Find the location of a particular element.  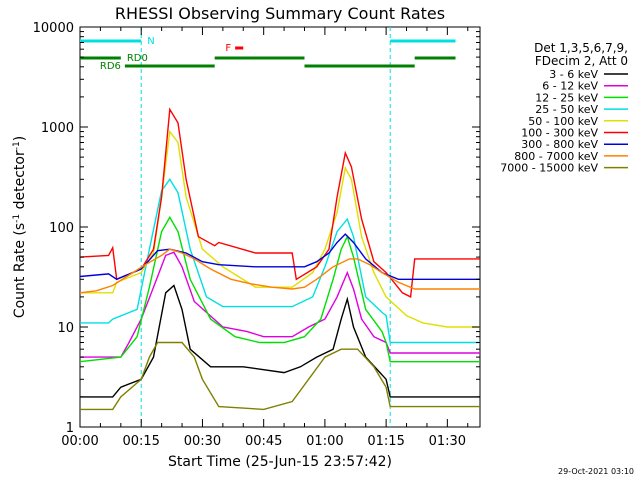

y-tick-label: 10 is located at coordinates (65, 328).